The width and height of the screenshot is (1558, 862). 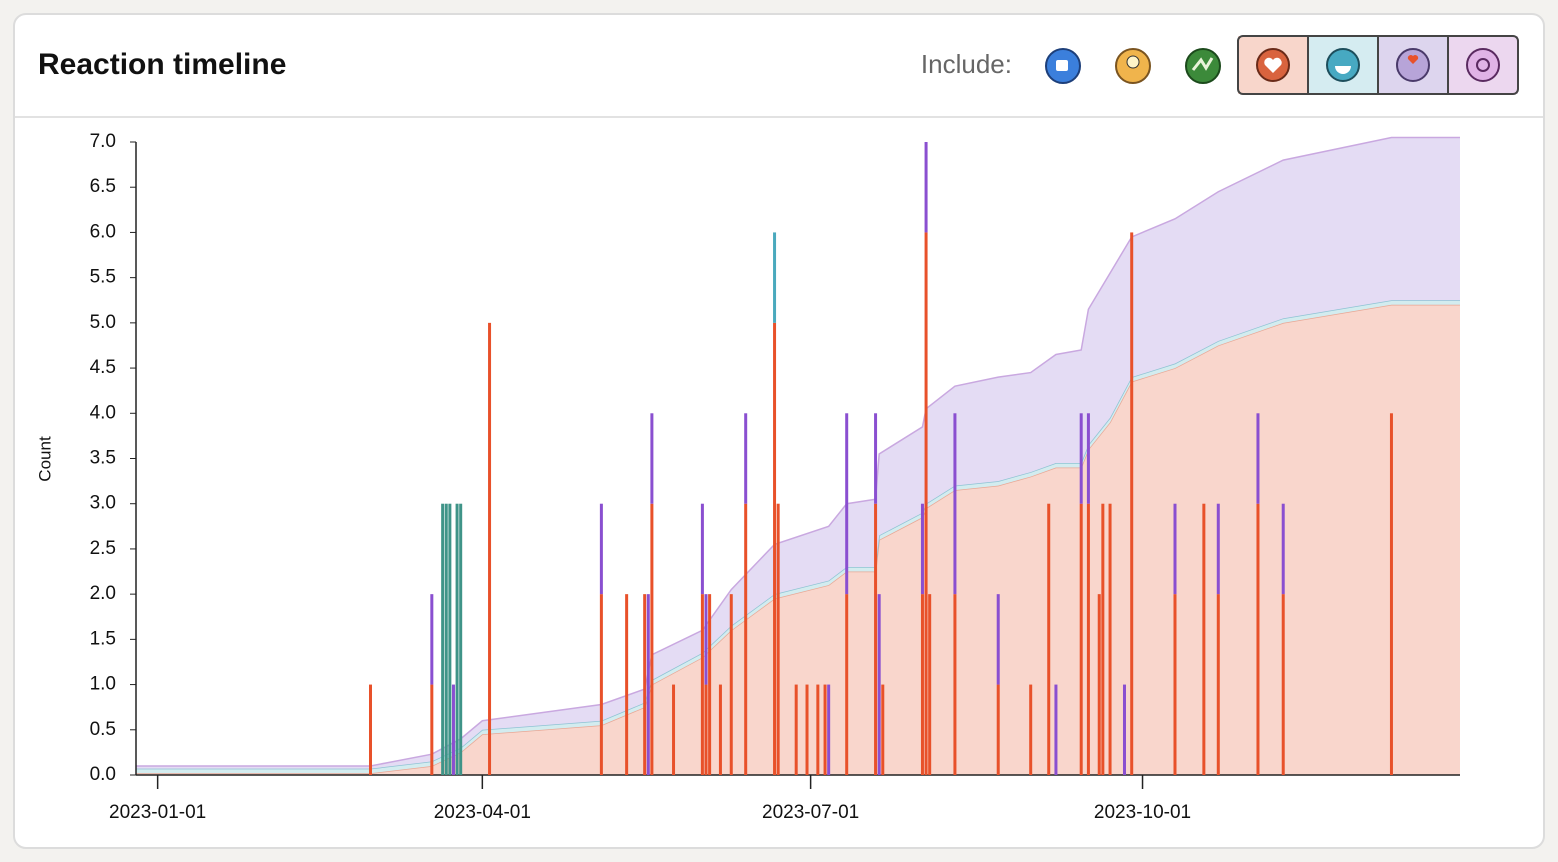 I want to click on reaction-toggle-insightful, so click(x=1133, y=66).